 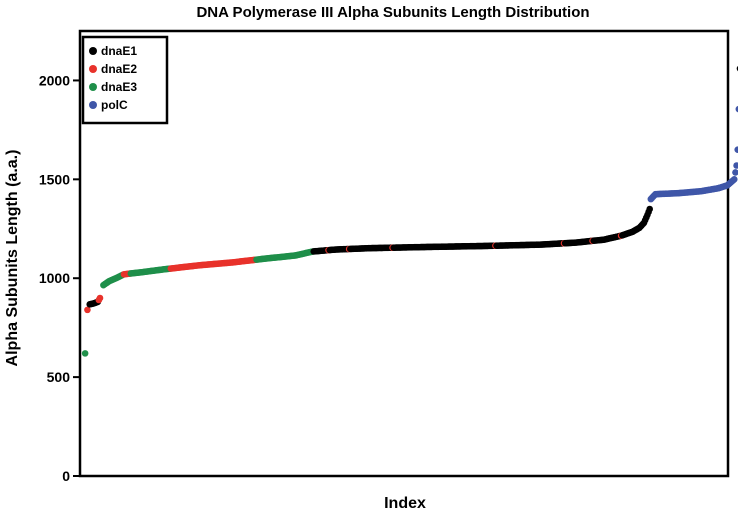 I want to click on legend-marker-dnaE1, so click(x=93, y=51).